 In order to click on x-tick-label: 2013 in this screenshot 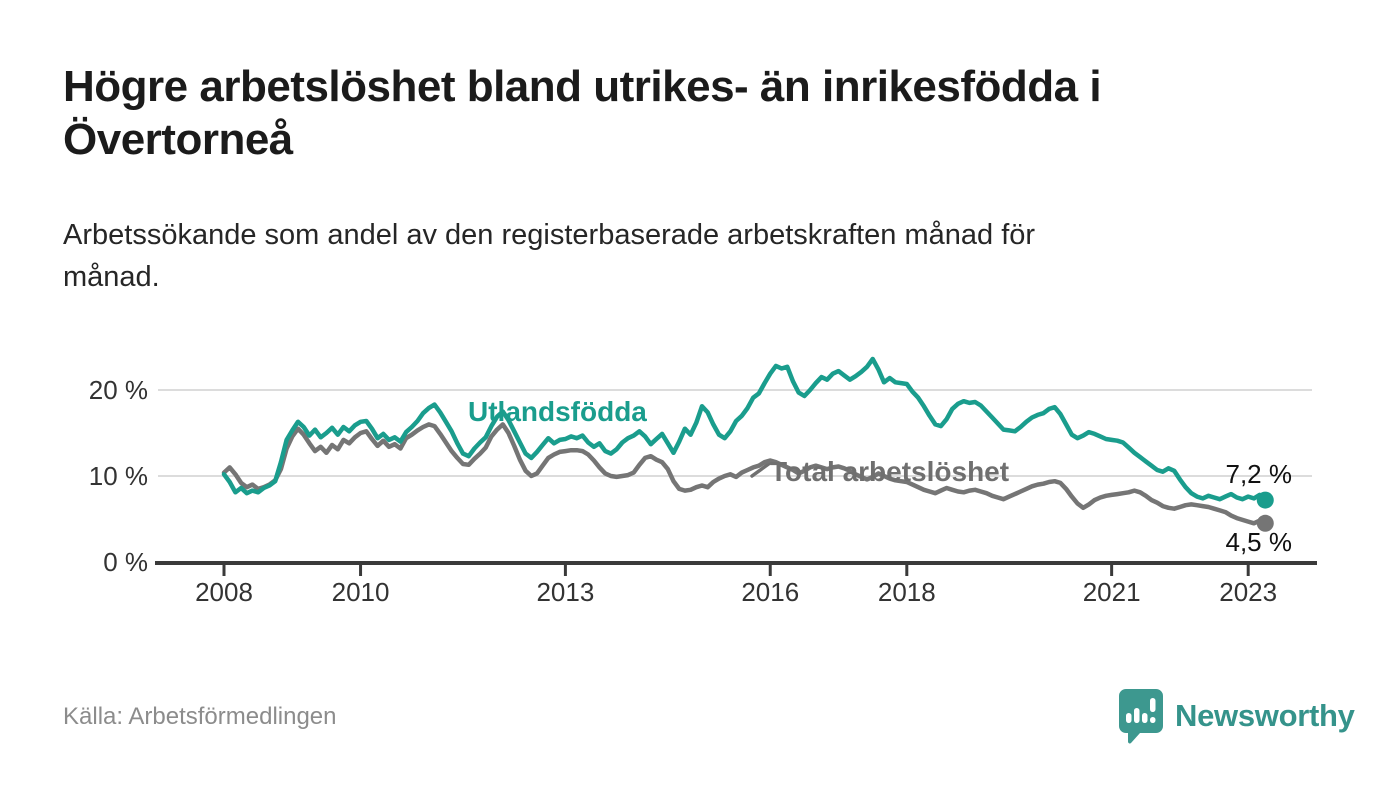, I will do `click(565, 592)`.